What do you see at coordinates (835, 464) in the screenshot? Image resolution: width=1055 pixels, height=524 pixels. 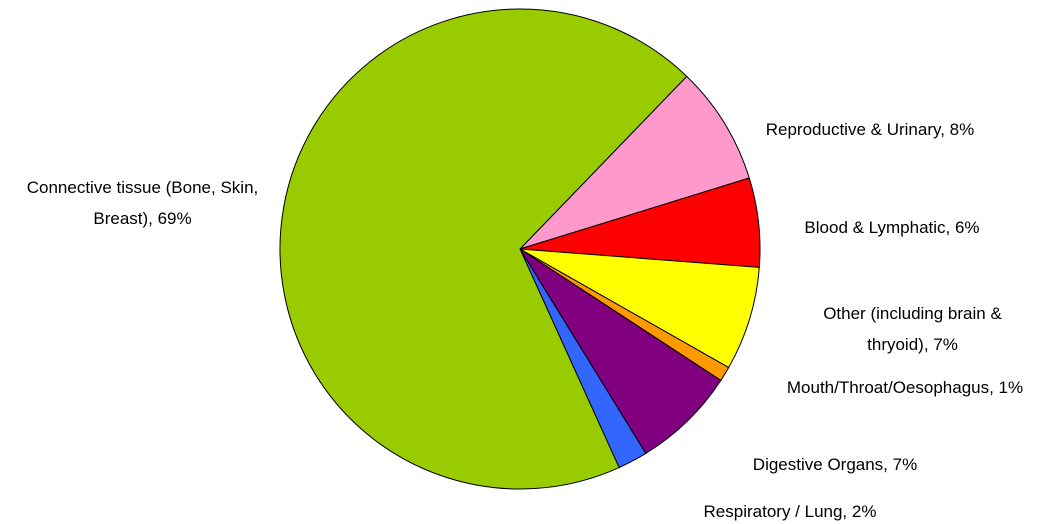 I see `slice-label: Digestive Organs, 7%` at bounding box center [835, 464].